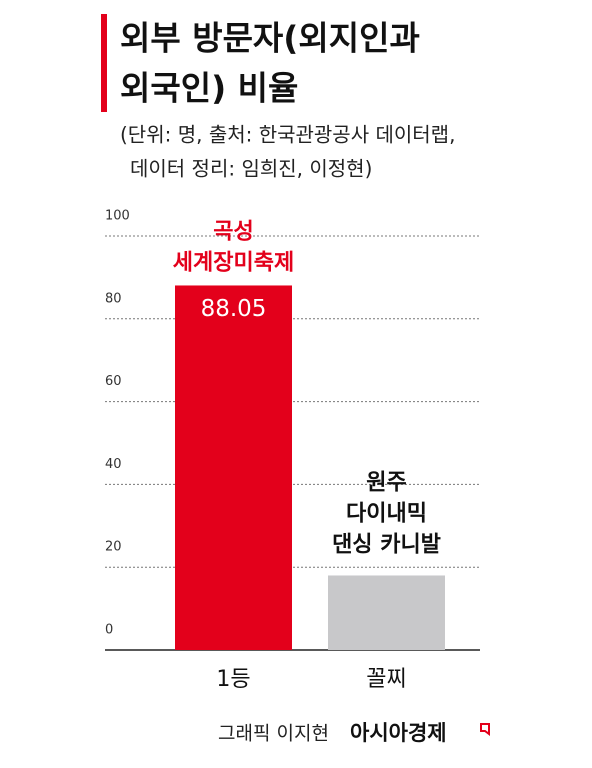 The height and width of the screenshot is (768, 592). Describe the element at coordinates (386, 679) in the screenshot. I see `x-tick-label: 꼴찌` at that location.